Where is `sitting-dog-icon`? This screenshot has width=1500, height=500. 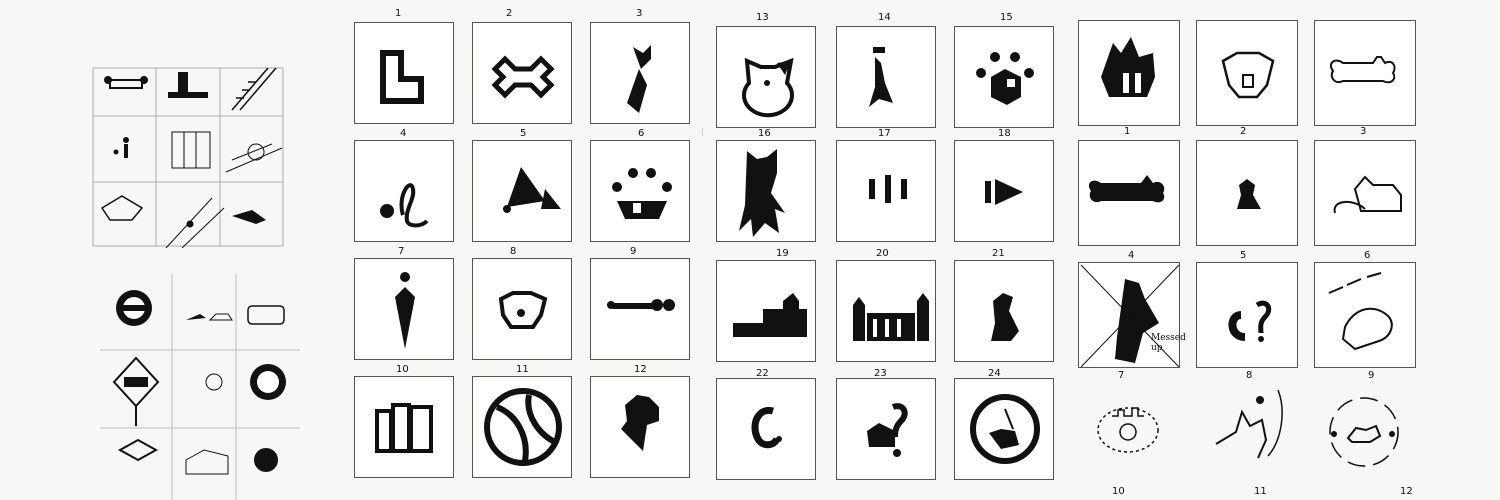
sitting-dog-icon is located at coordinates (1005, 317).